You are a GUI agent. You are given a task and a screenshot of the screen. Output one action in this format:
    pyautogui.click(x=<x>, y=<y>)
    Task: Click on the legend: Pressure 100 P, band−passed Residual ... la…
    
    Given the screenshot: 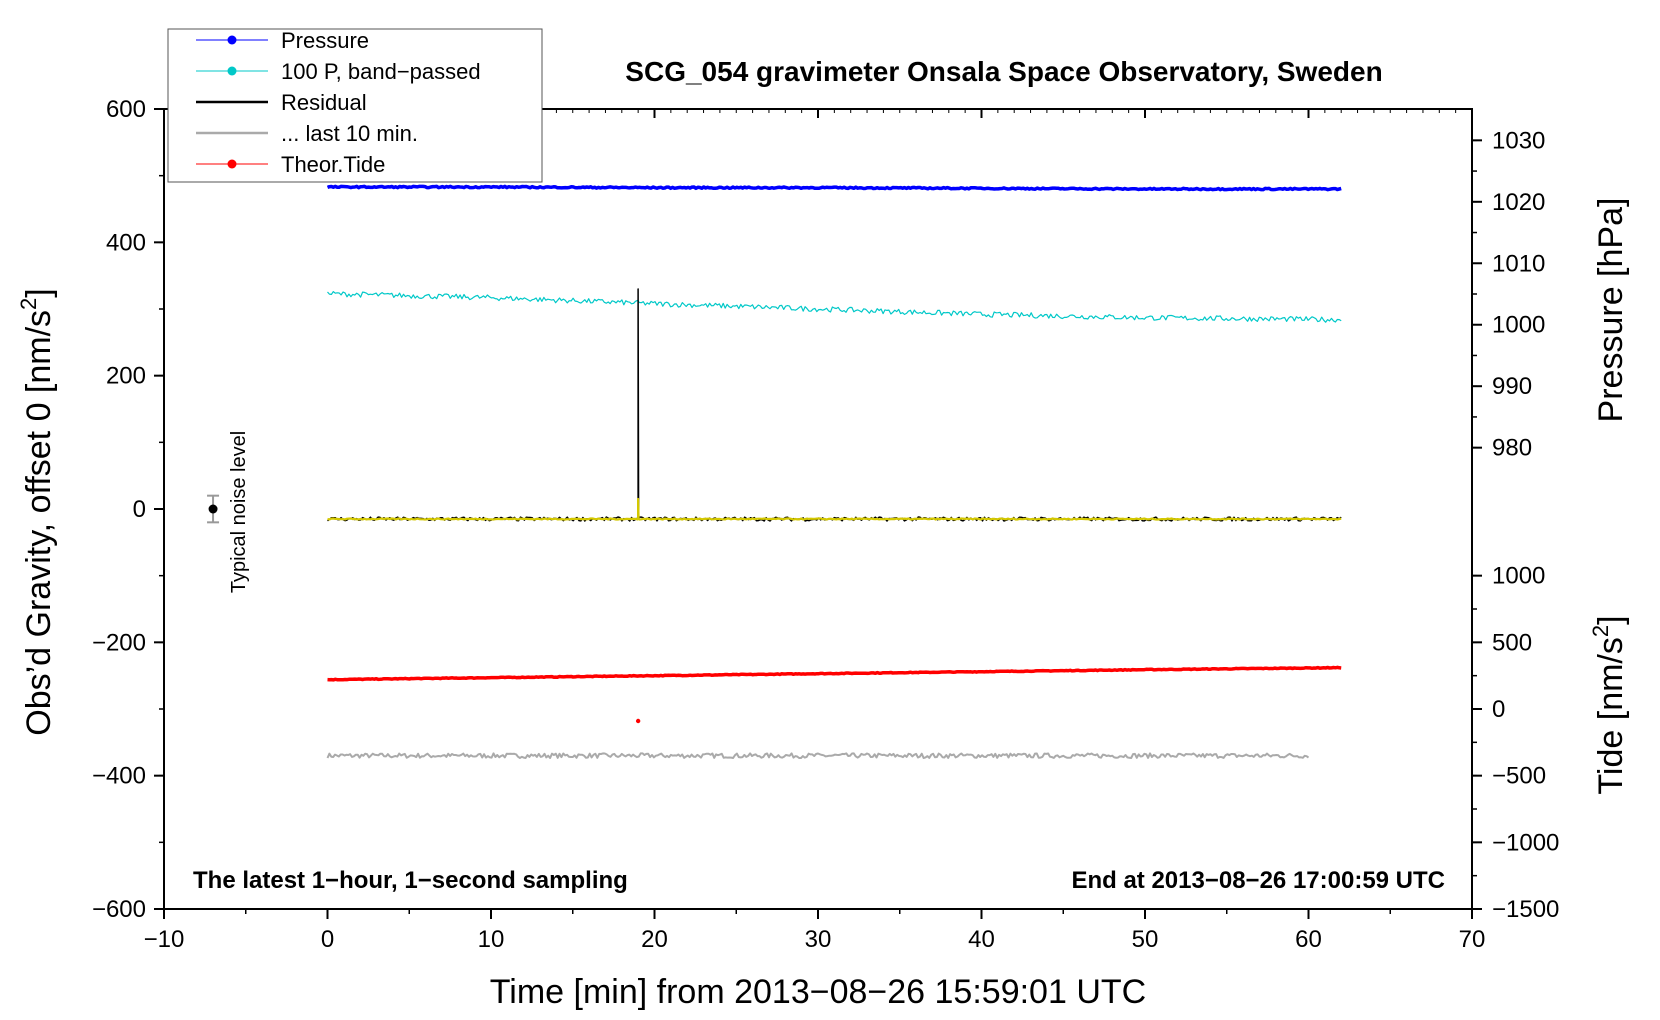 What is the action you would take?
    pyautogui.click(x=355, y=105)
    